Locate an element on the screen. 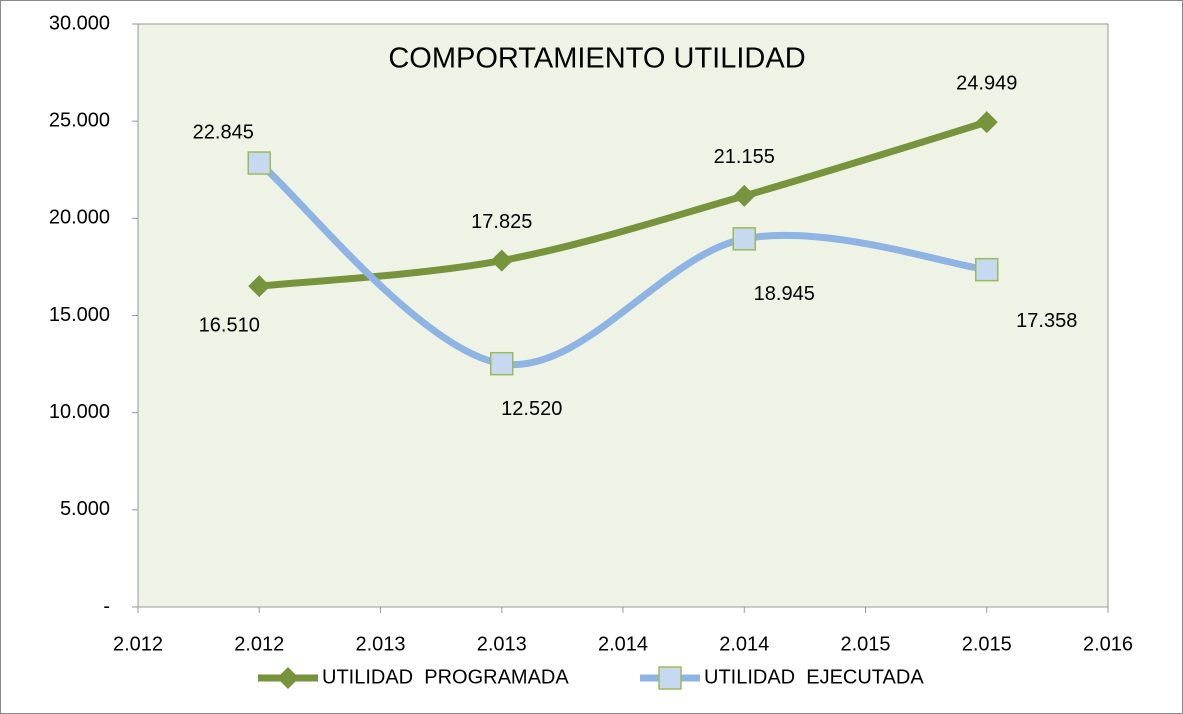  y-tick-label: 20.000 is located at coordinates (79, 218).